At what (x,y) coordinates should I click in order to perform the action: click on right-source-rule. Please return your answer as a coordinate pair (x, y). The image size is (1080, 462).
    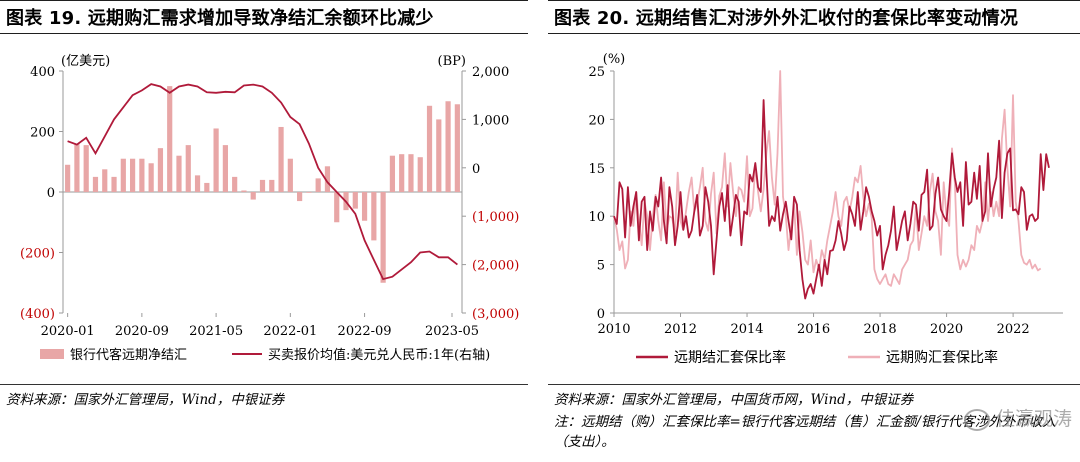
    Looking at the image, I should click on (814, 384).